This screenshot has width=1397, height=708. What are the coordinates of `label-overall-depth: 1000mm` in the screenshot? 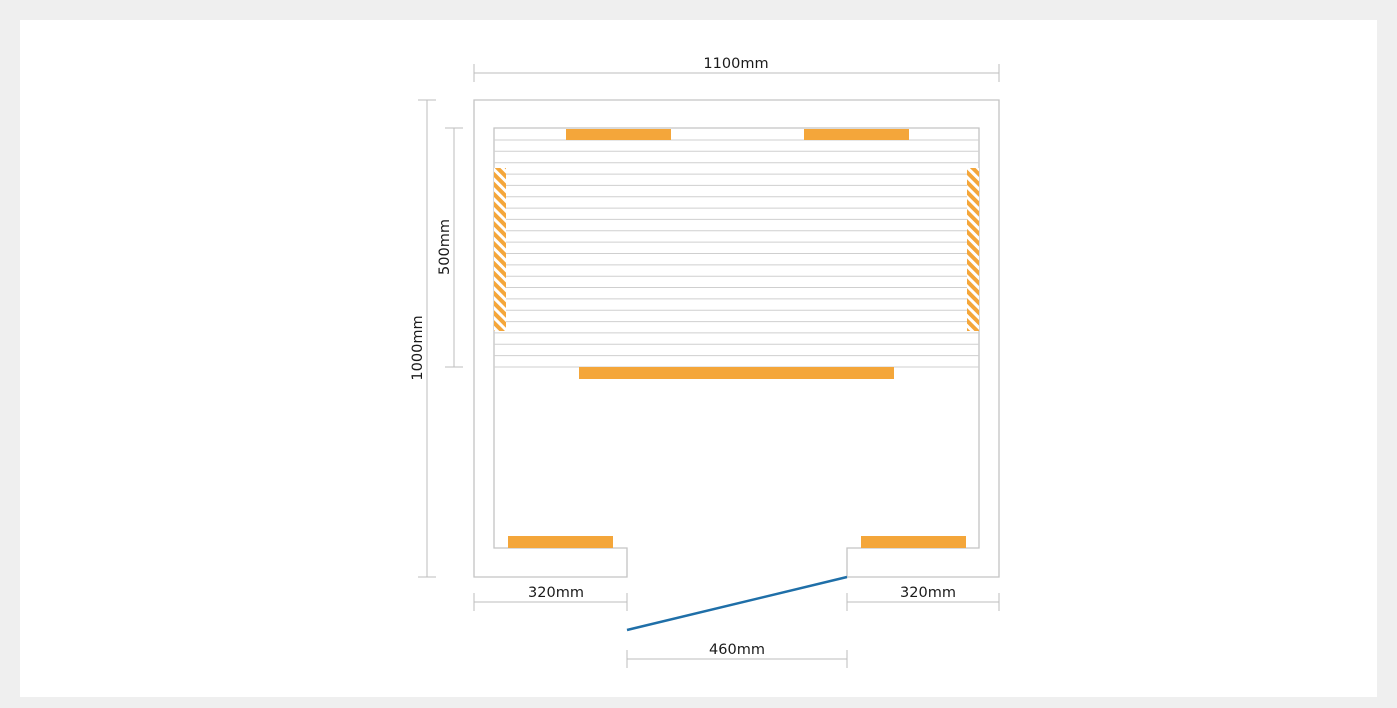 It's located at (418, 347).